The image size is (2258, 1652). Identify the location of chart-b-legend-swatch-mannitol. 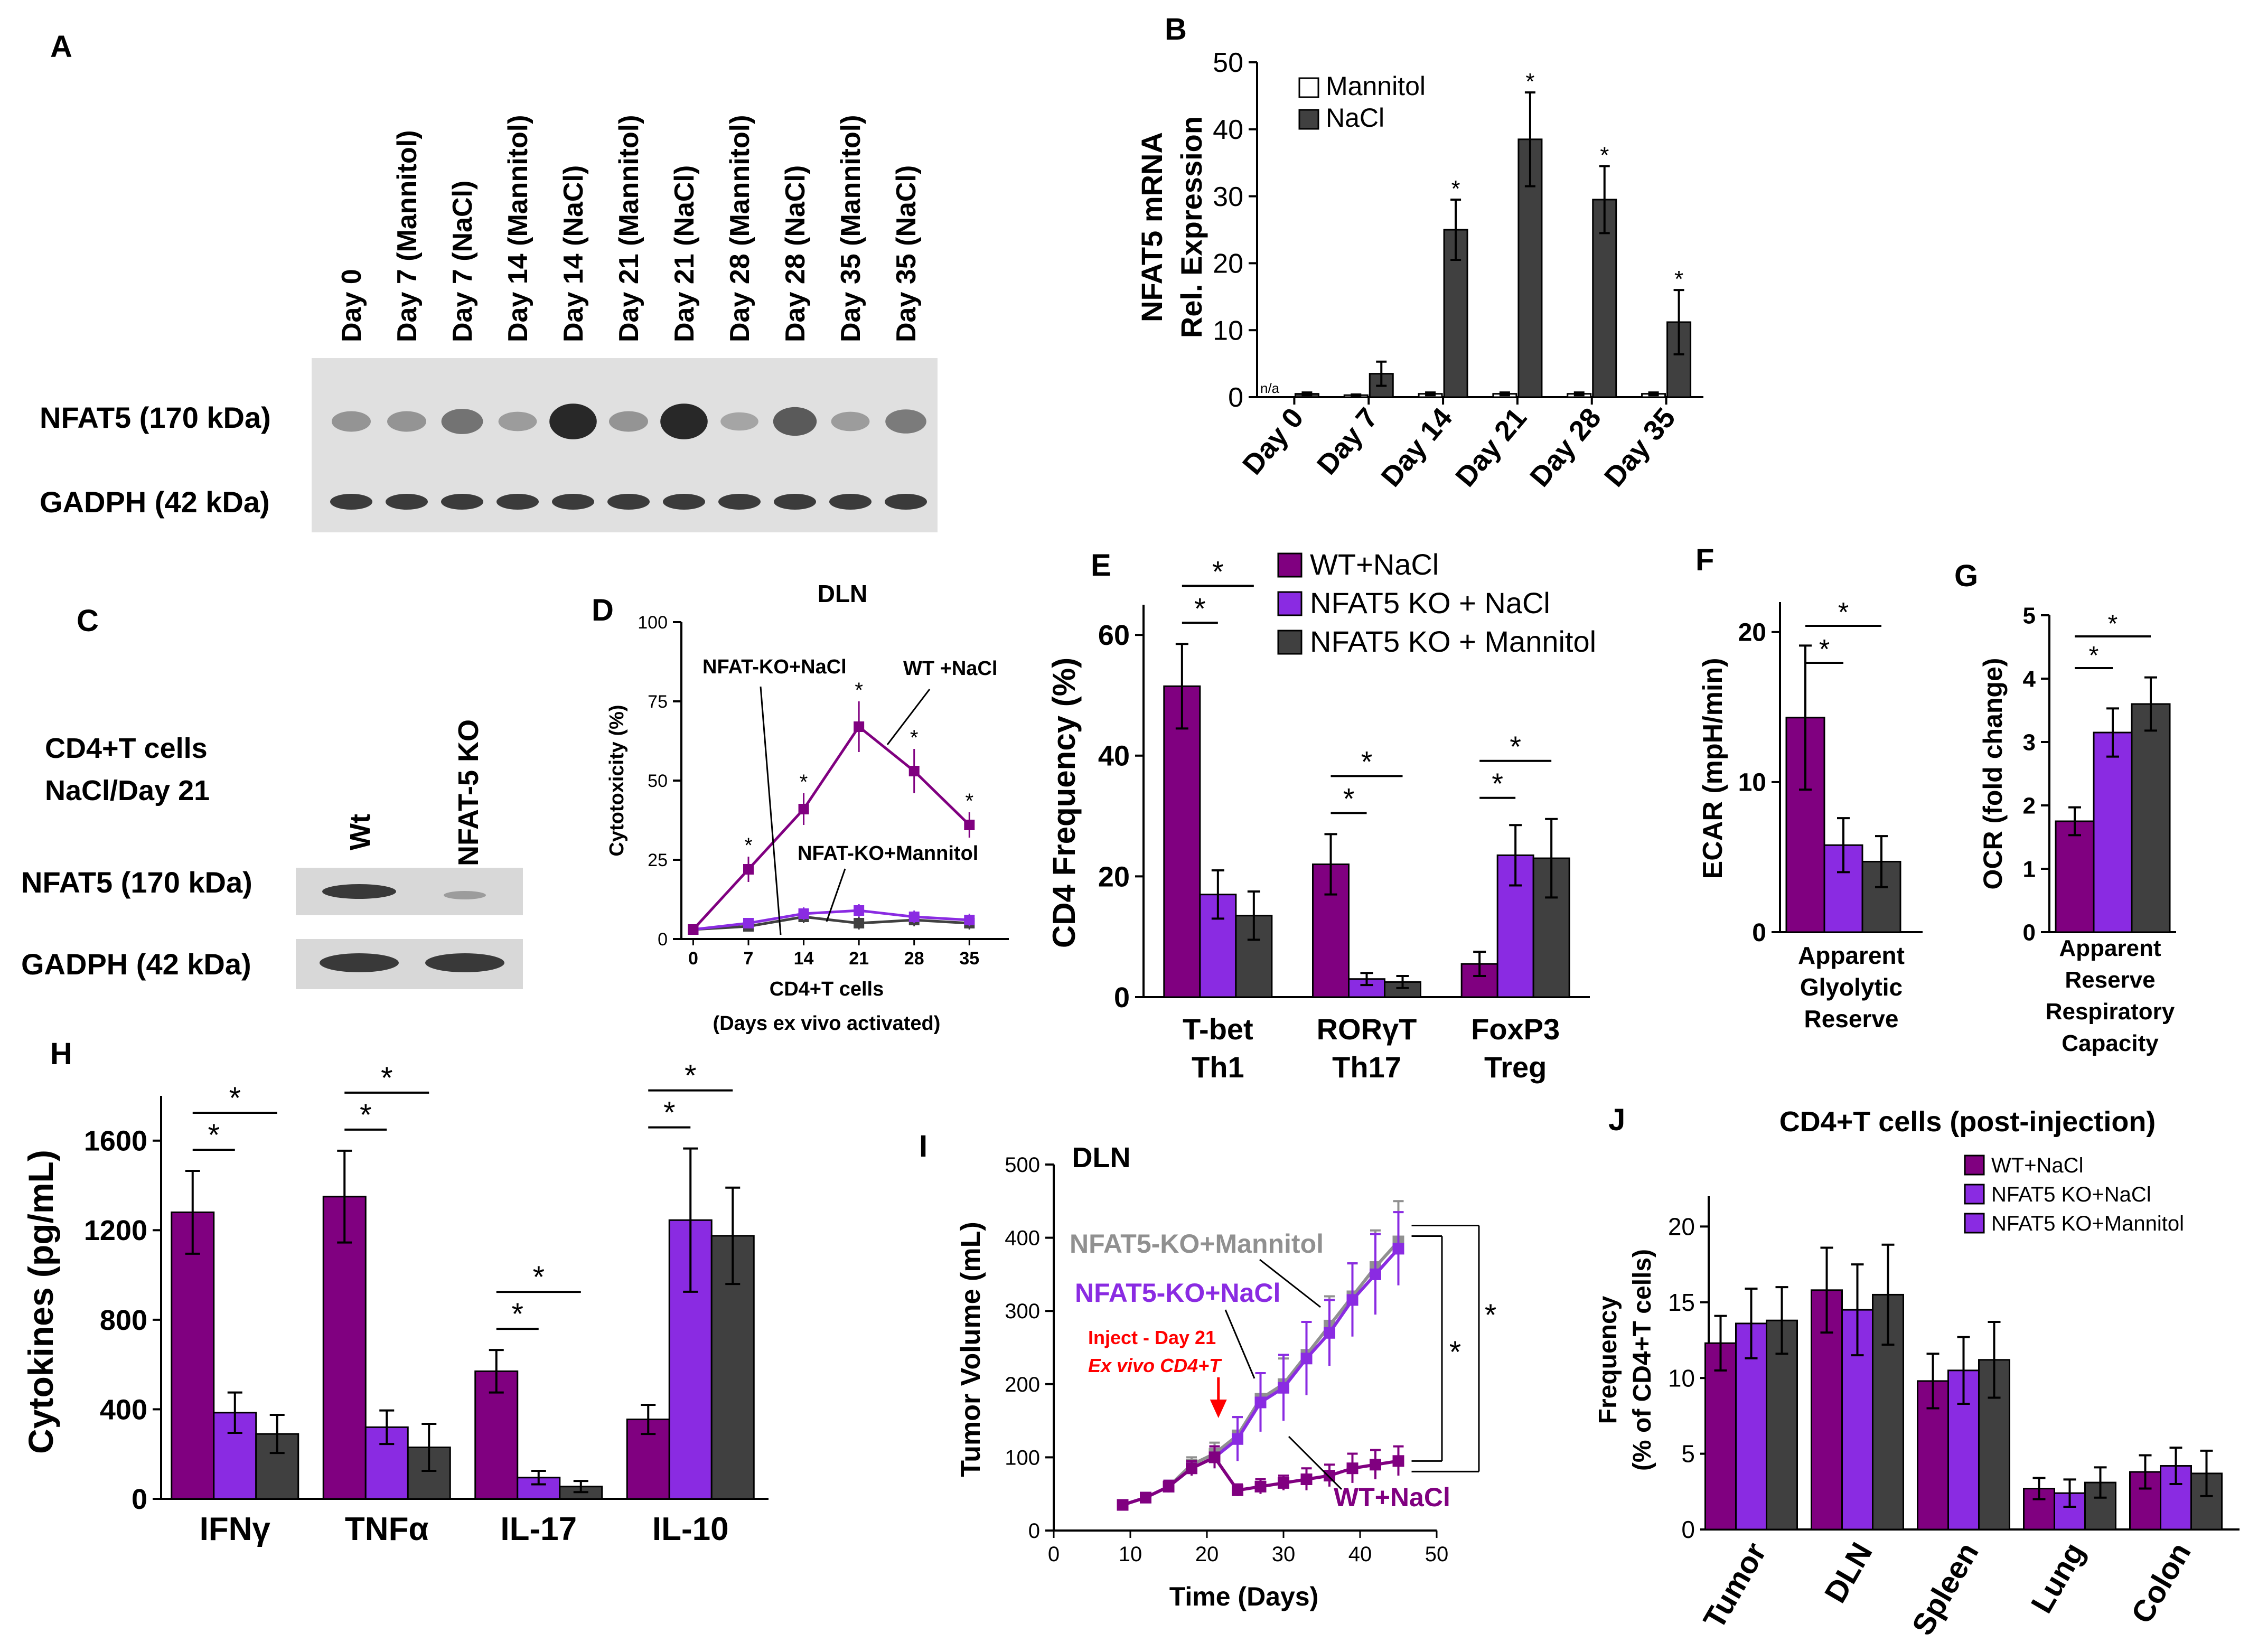
(1308, 88).